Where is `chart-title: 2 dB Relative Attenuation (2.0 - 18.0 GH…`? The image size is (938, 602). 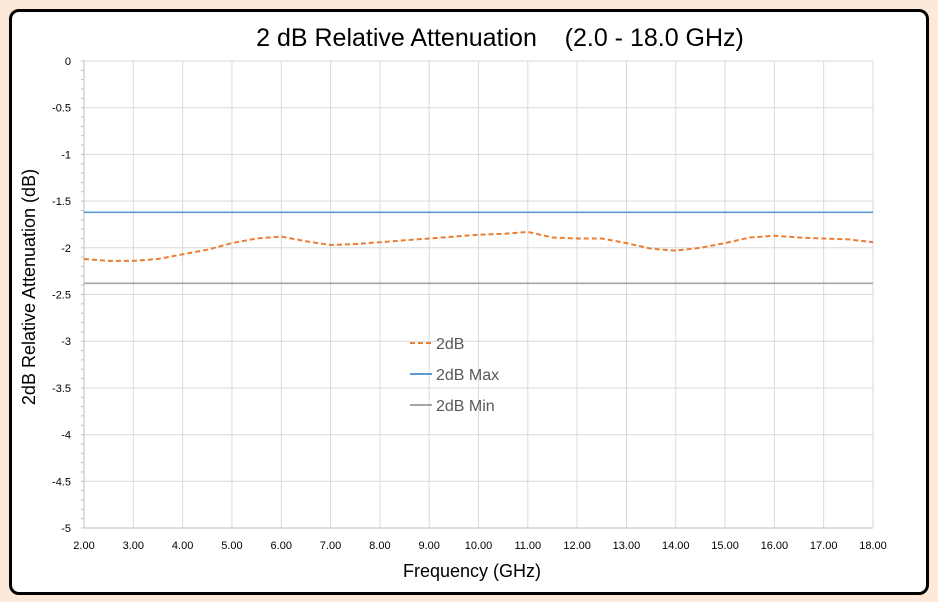
chart-title: 2 dB Relative Attenuation (2.0 - 18.0 GH… is located at coordinates (500, 38).